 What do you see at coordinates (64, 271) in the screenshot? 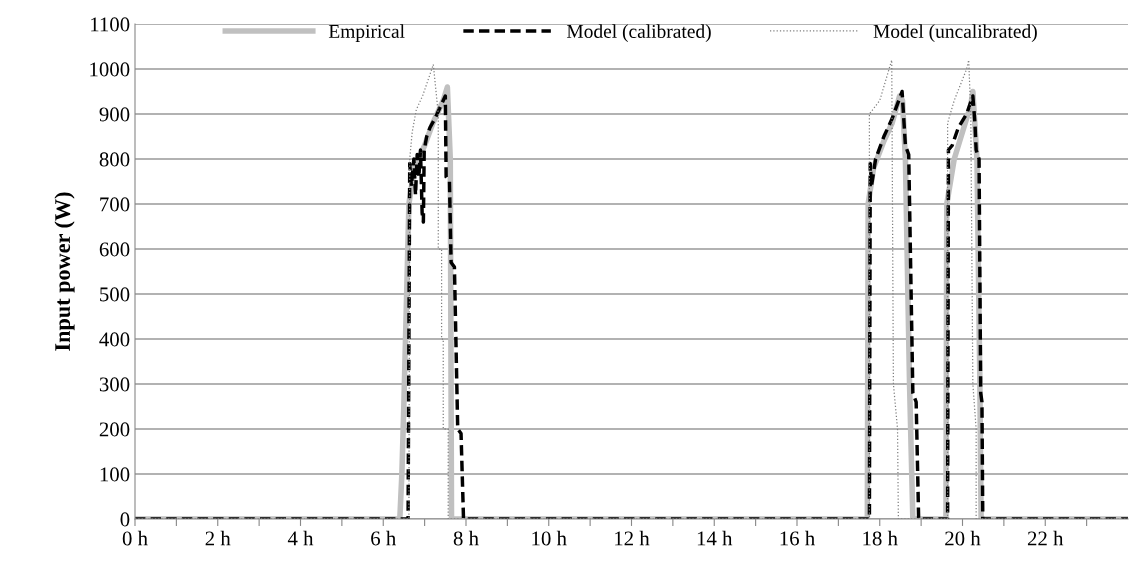
I see `y-axis-title: Input power (W)` at bounding box center [64, 271].